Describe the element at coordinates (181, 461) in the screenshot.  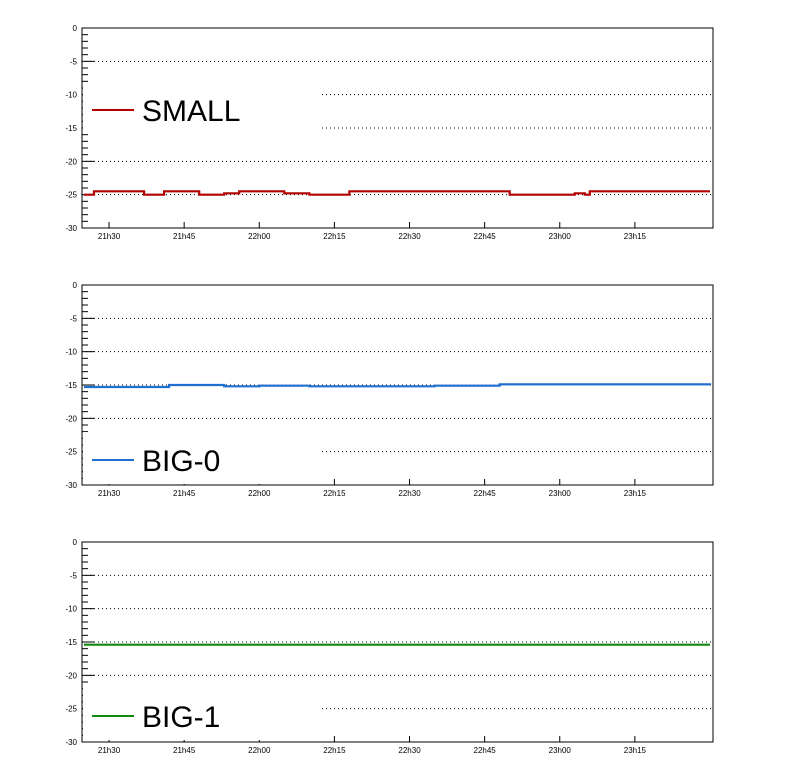
I see `legend-label: BIG-0` at that location.